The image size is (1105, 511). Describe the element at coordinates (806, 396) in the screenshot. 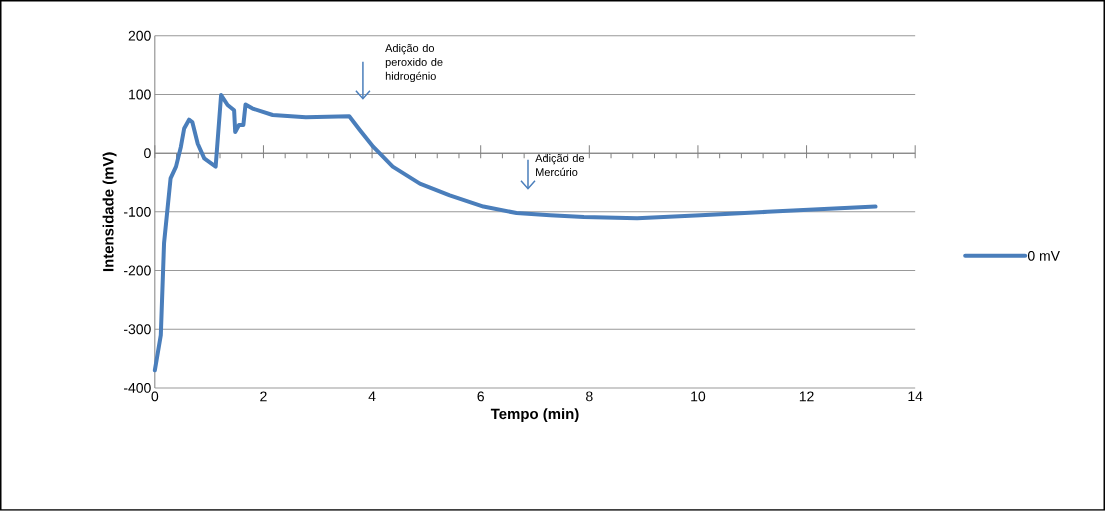

I see `x-tick-label: 12` at that location.